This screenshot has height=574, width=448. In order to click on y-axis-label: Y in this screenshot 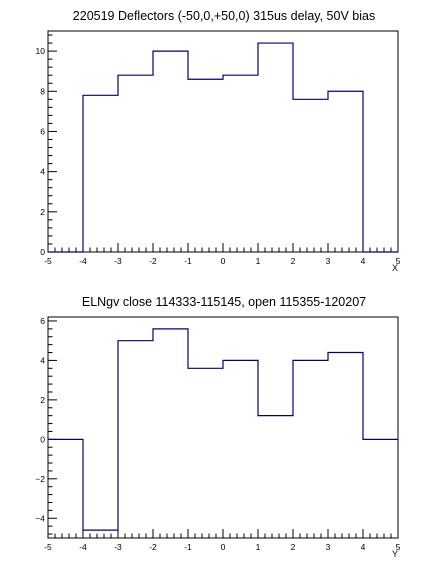, I will do `click(395, 554)`.